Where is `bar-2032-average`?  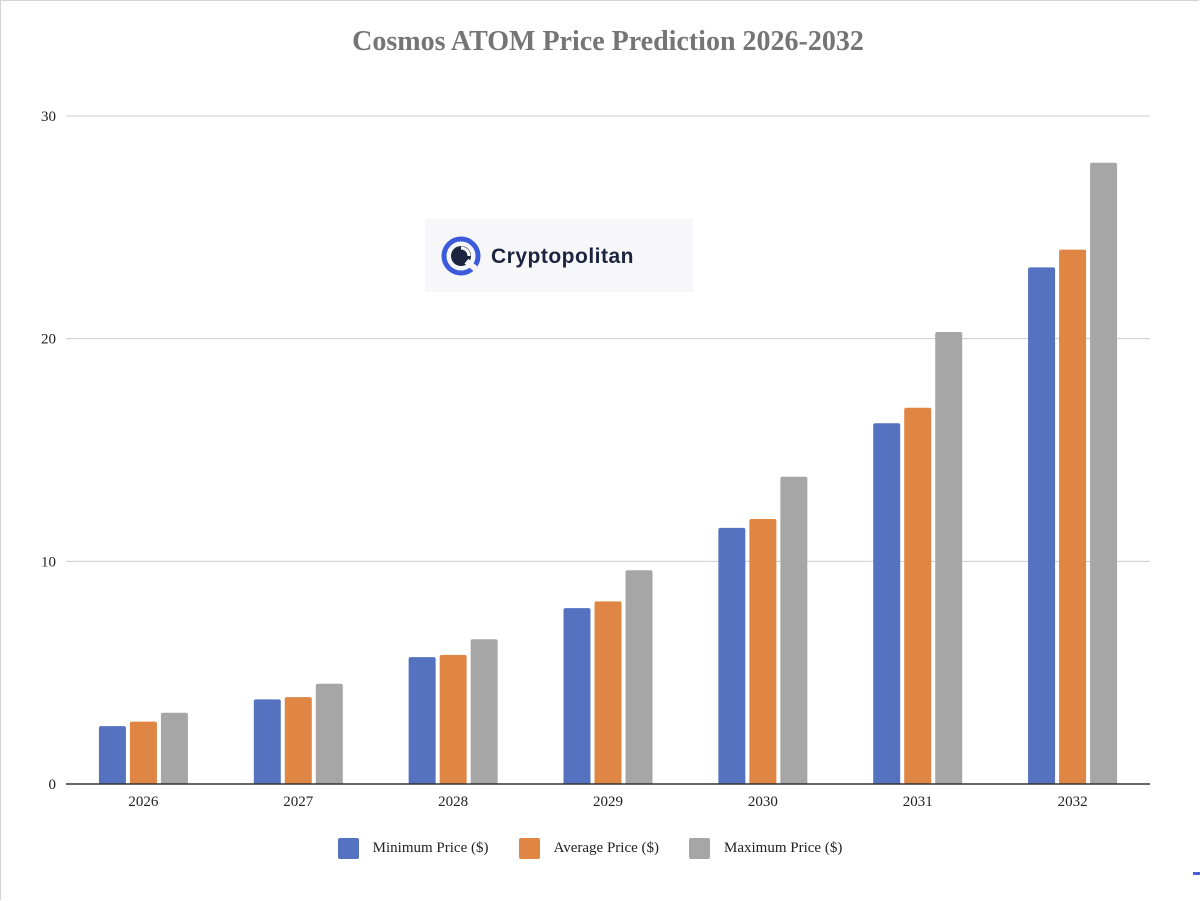
bar-2032-average is located at coordinates (1073, 517).